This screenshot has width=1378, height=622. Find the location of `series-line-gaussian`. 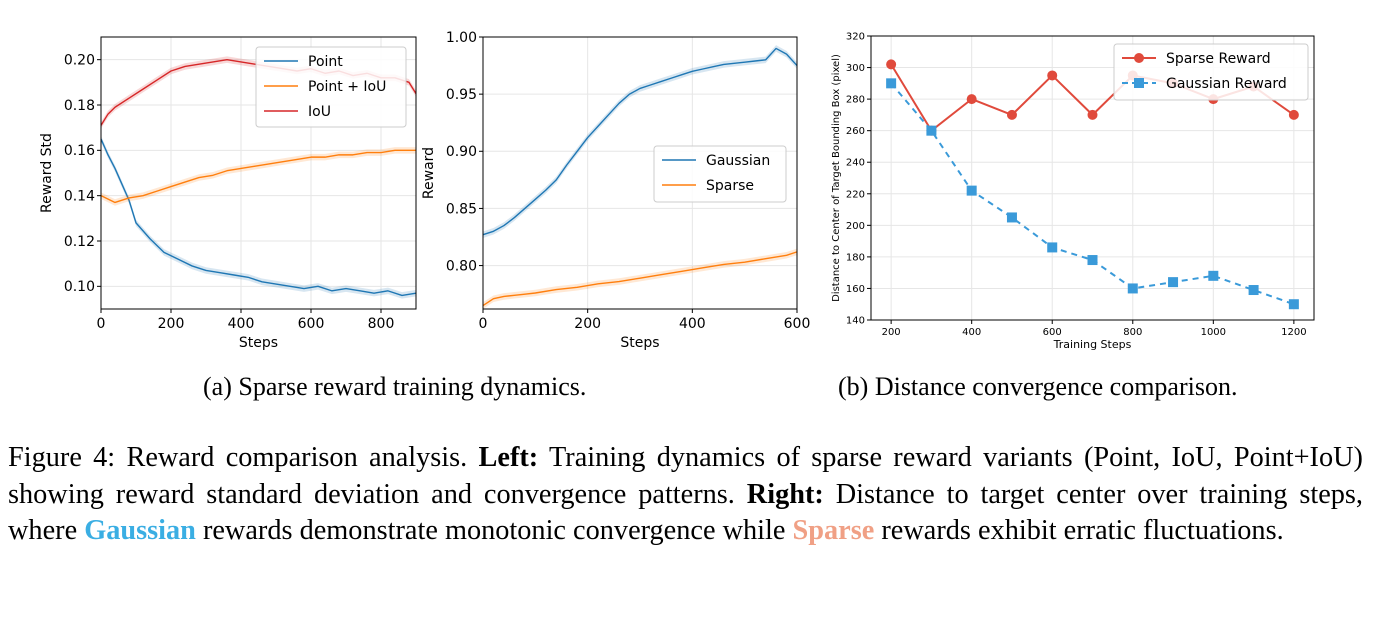

series-line-gaussian is located at coordinates (640, 141).